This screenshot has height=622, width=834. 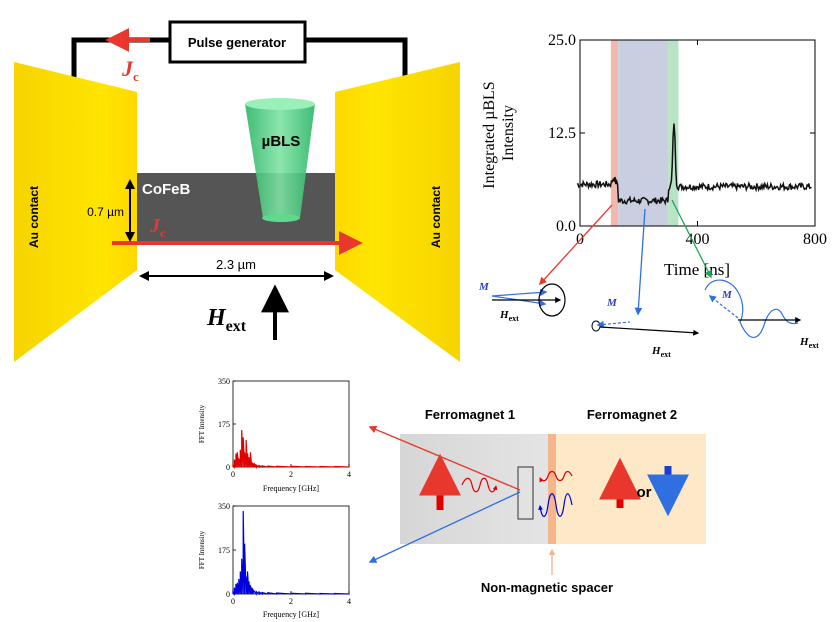 I want to click on fft-bottom-xtick-label: 2, so click(x=291, y=601).